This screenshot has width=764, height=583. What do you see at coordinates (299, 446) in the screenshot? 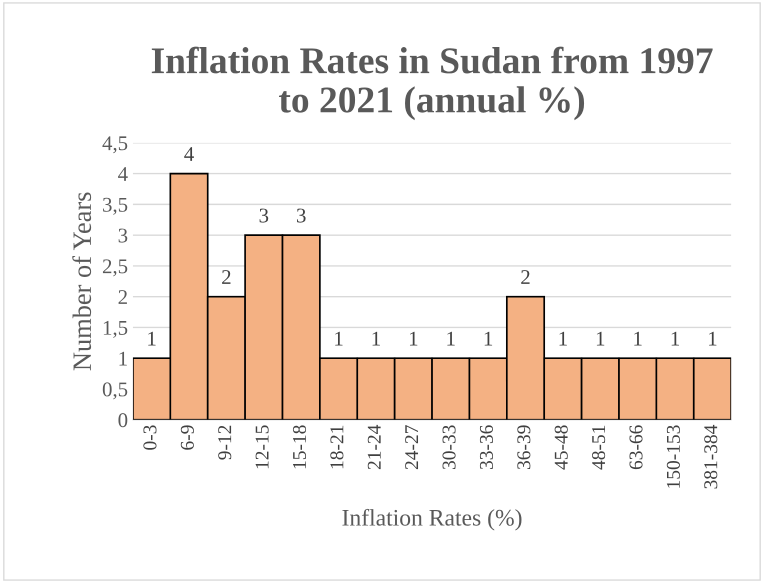
I see `x-tick-label: 15-18` at bounding box center [299, 446].